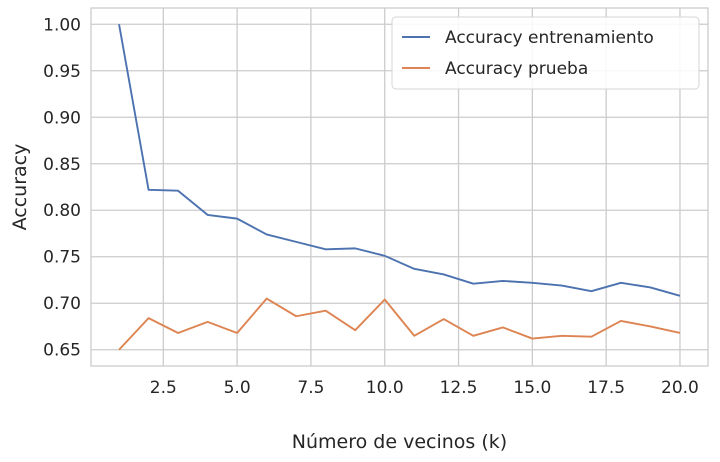 The height and width of the screenshot is (462, 720). I want to click on legend: Accuracy entrenamiento Accuracy prueba, so click(545, 53).